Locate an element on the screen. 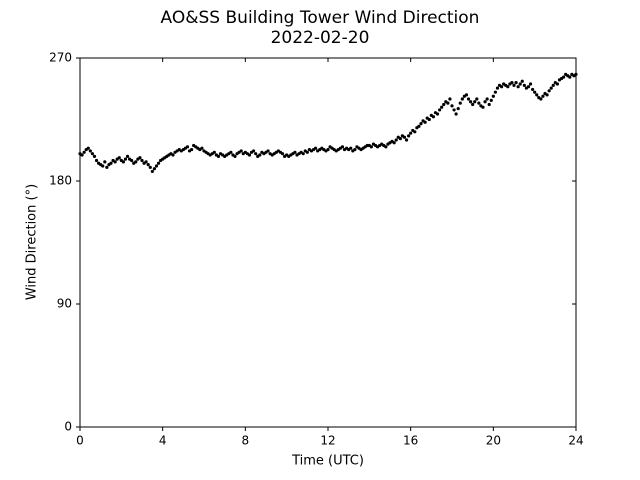 This screenshot has height=480, width=640. x-tick-label: 16 is located at coordinates (410, 441).